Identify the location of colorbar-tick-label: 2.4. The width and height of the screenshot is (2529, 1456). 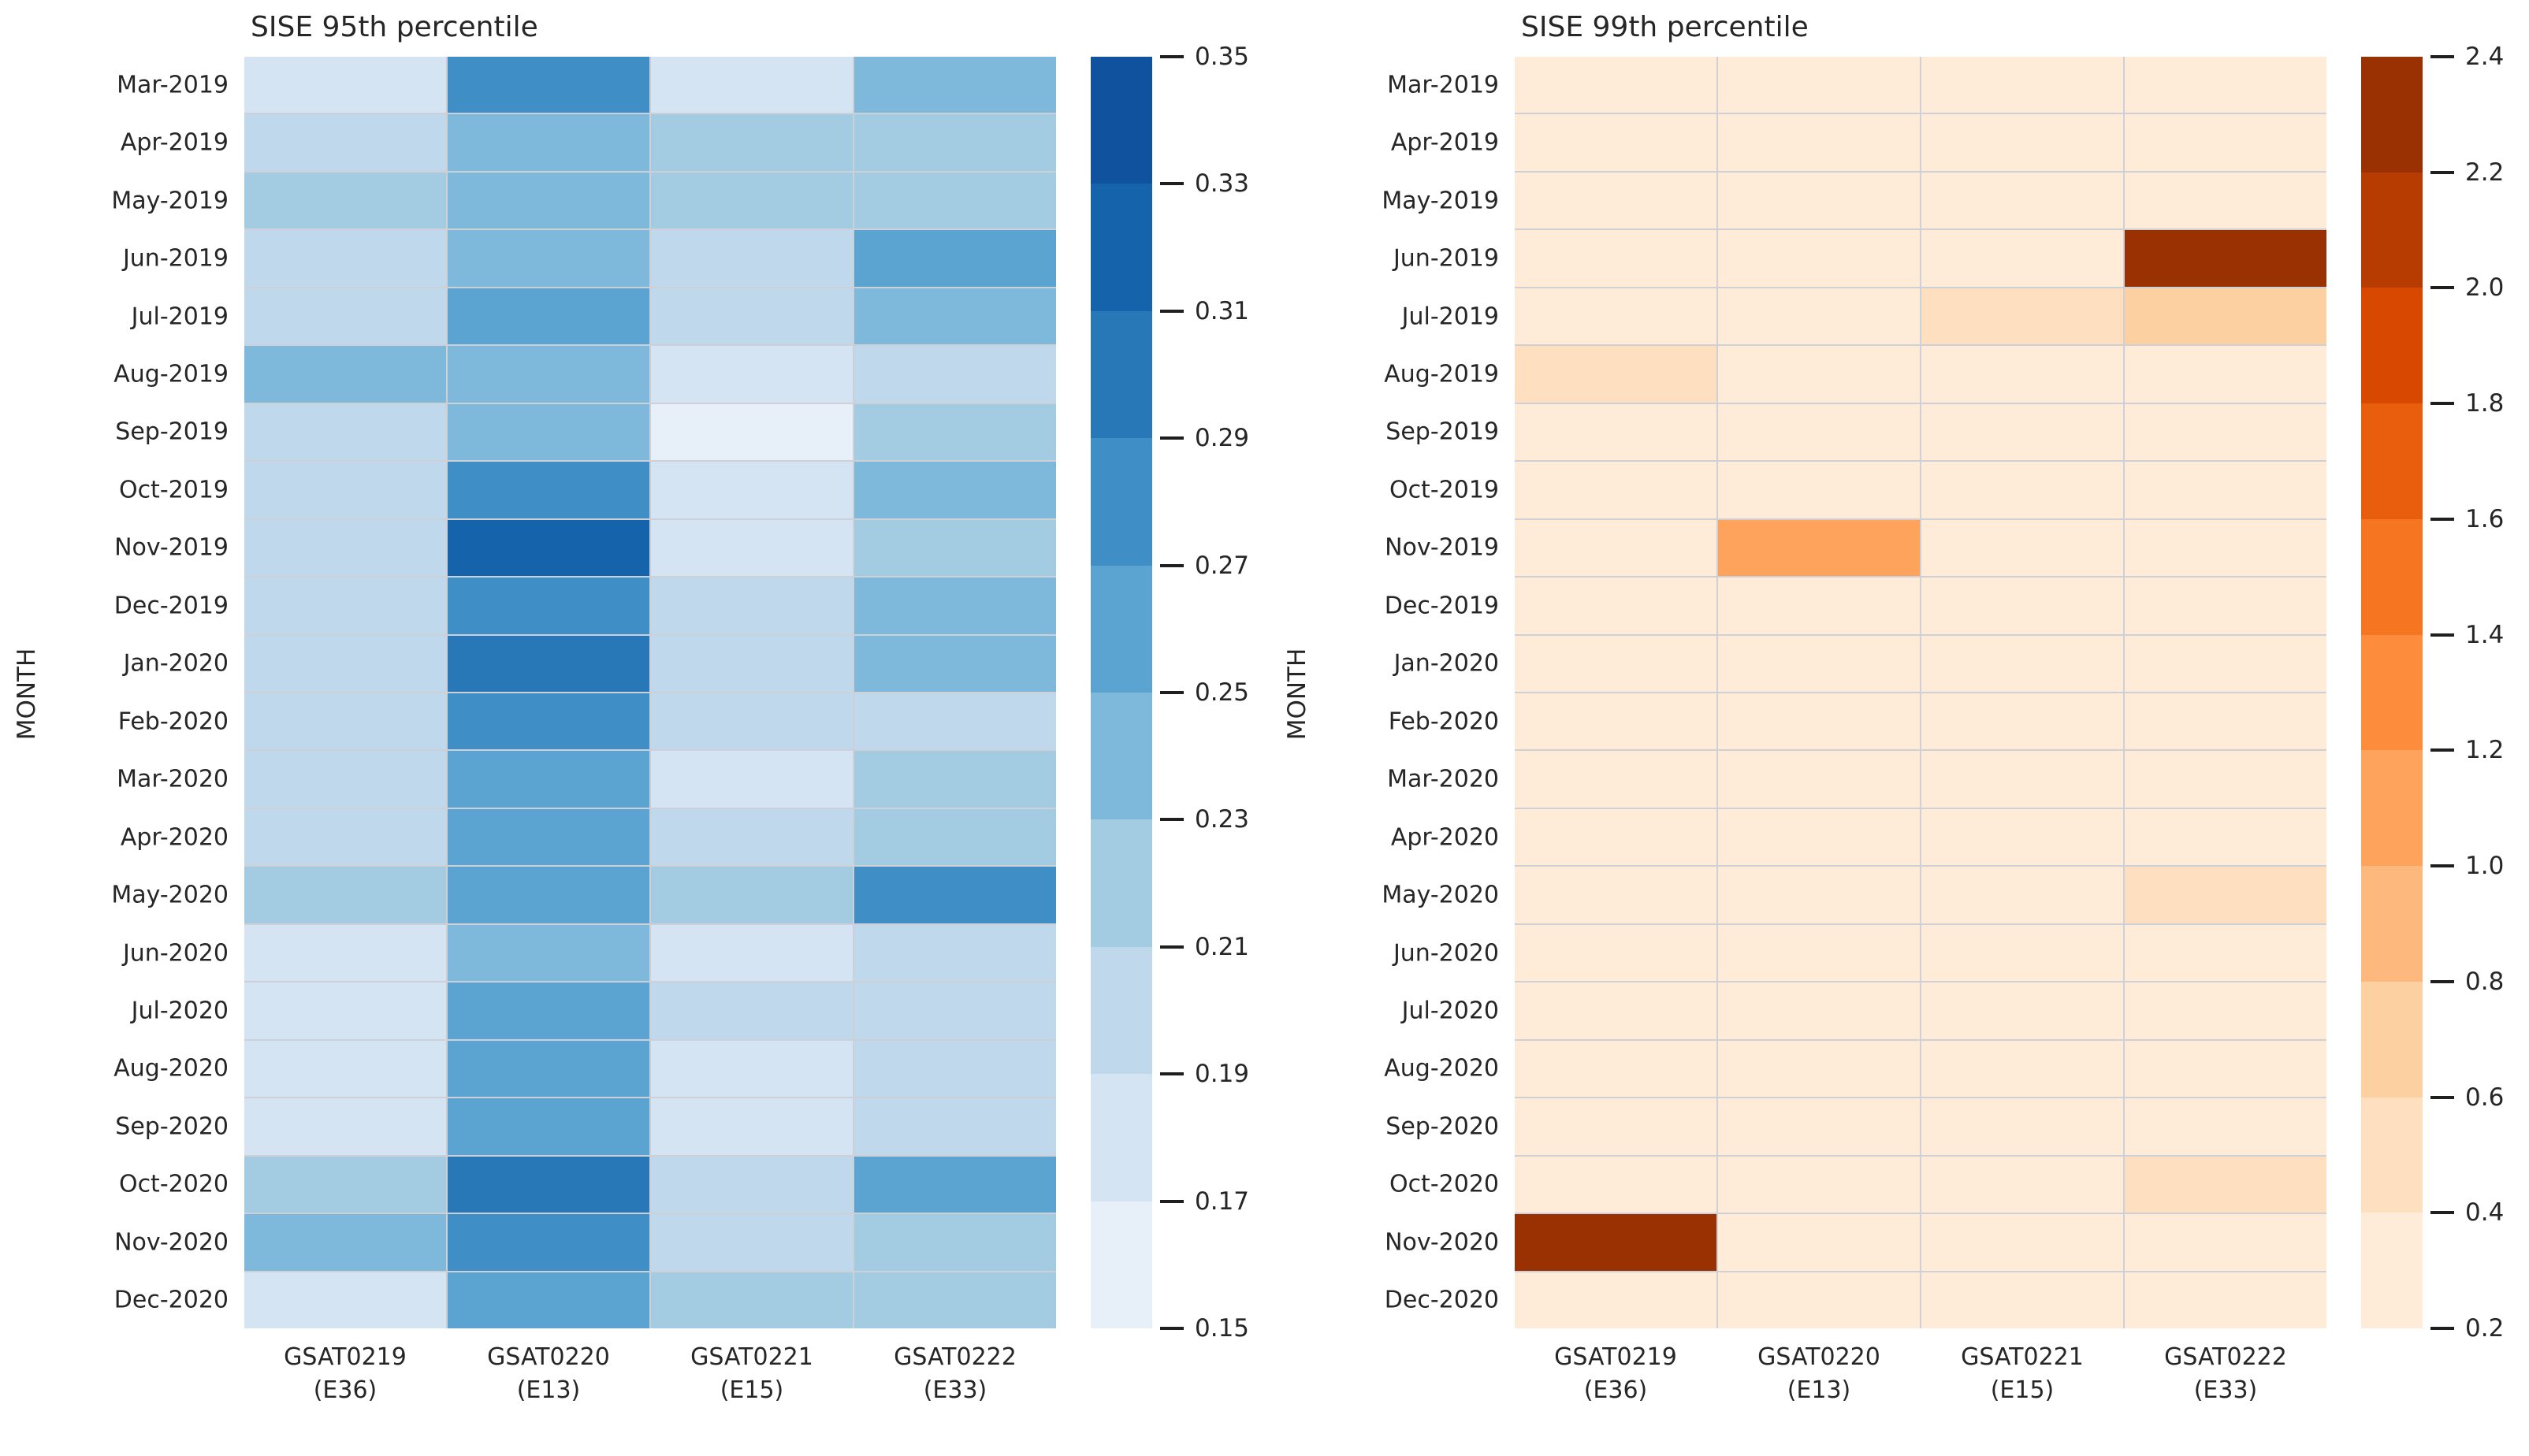
(2485, 57).